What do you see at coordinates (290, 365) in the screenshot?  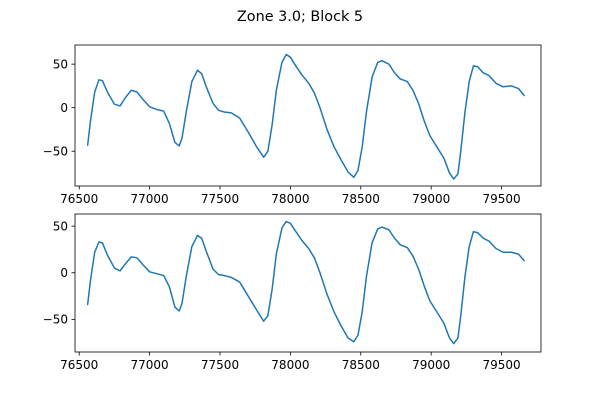 I see `bottom-xtick-label: 78000` at bounding box center [290, 365].